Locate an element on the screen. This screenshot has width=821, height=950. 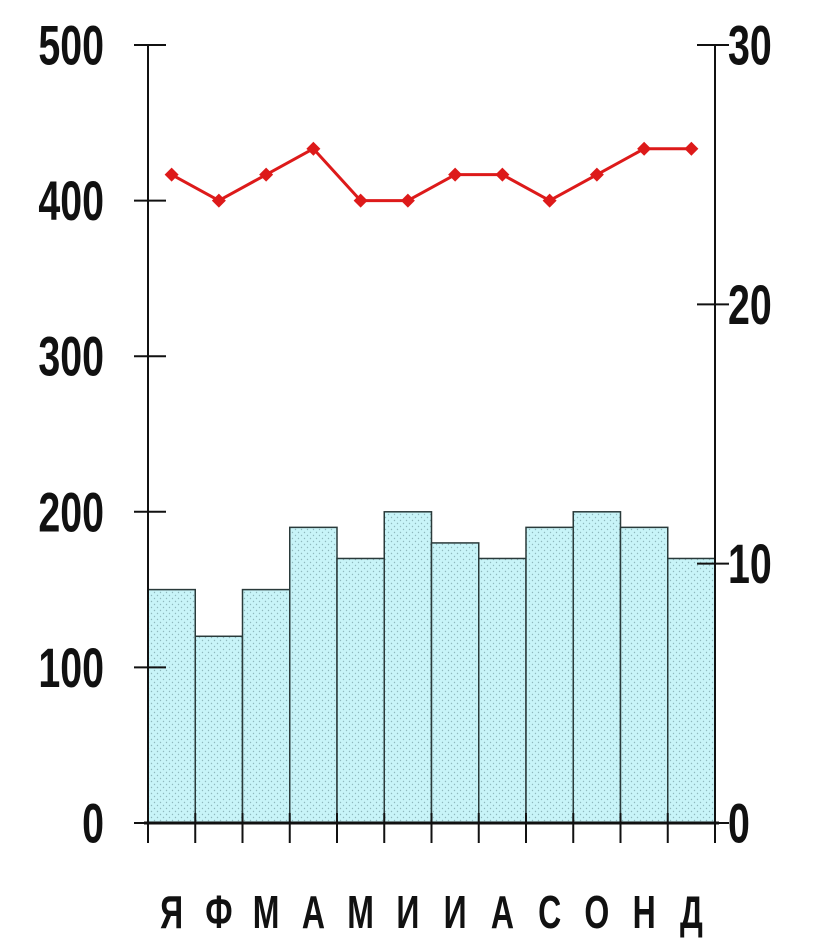
category-label: Д is located at coordinates (691, 912).